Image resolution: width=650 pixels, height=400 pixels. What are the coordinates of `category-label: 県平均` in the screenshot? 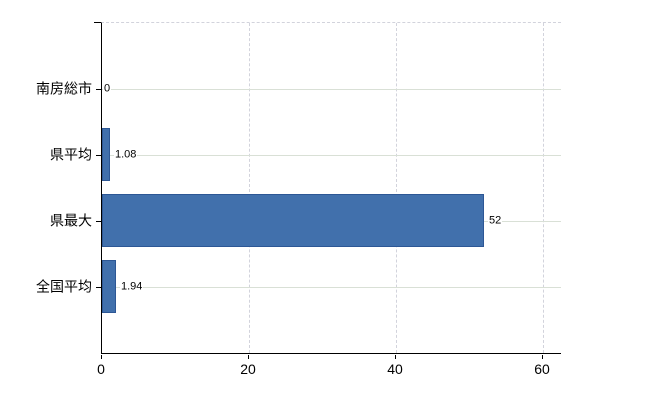 It's located at (71, 154).